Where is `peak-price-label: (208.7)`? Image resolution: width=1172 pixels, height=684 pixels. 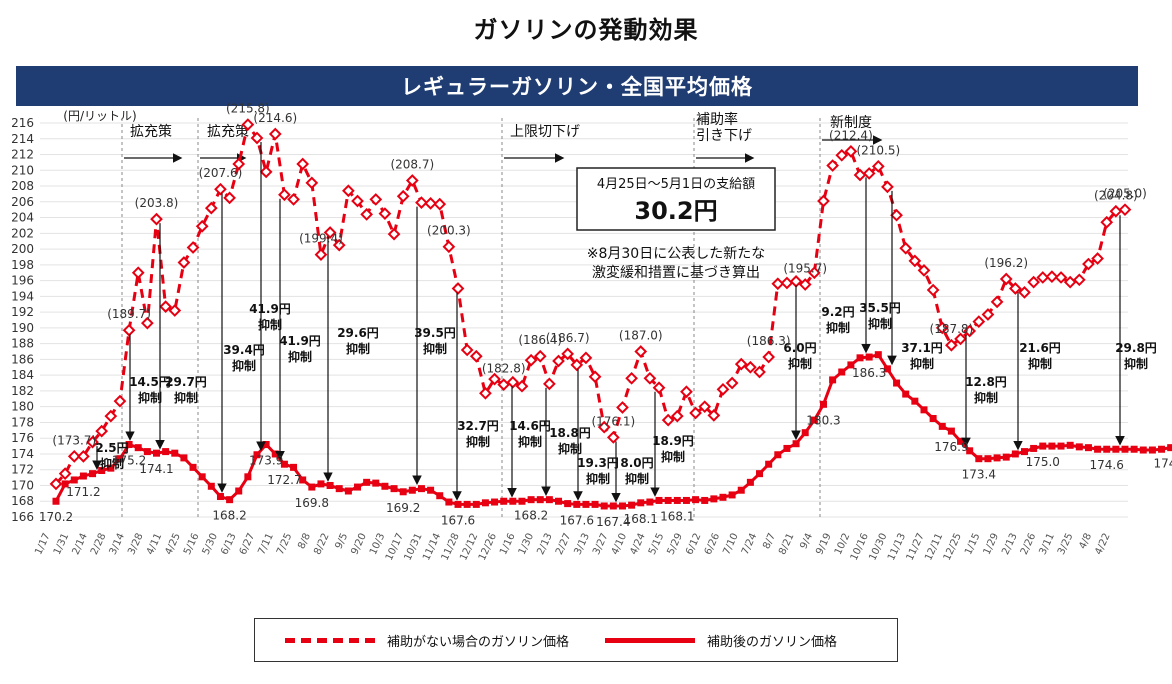 peak-price-label: (208.7) is located at coordinates (412, 165).